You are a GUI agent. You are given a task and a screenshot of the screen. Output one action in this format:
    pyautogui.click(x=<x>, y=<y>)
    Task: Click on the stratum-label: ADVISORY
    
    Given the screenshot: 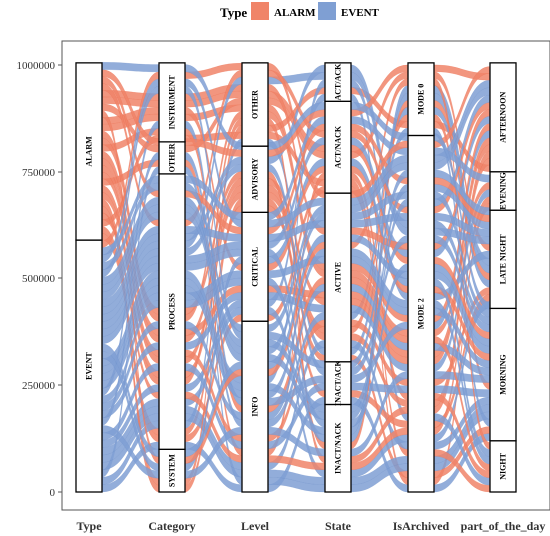 What is the action you would take?
    pyautogui.click(x=255, y=179)
    